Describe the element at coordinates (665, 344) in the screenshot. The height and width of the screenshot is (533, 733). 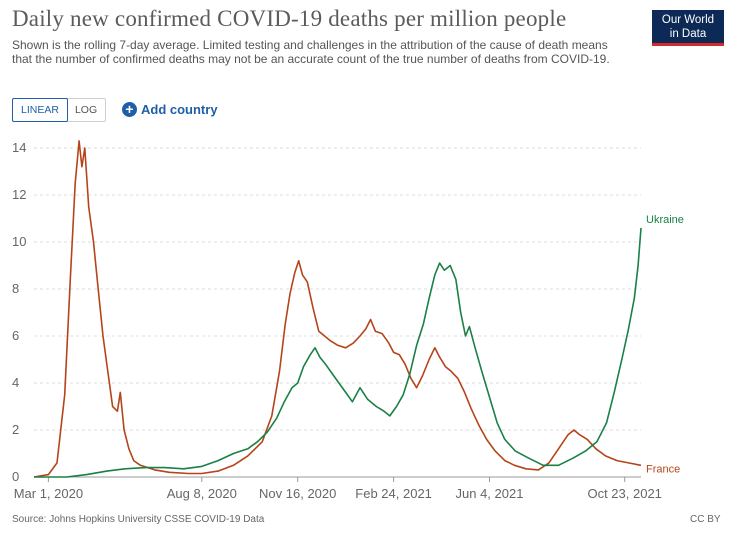
I see `label-layer: France Ukraine` at that location.